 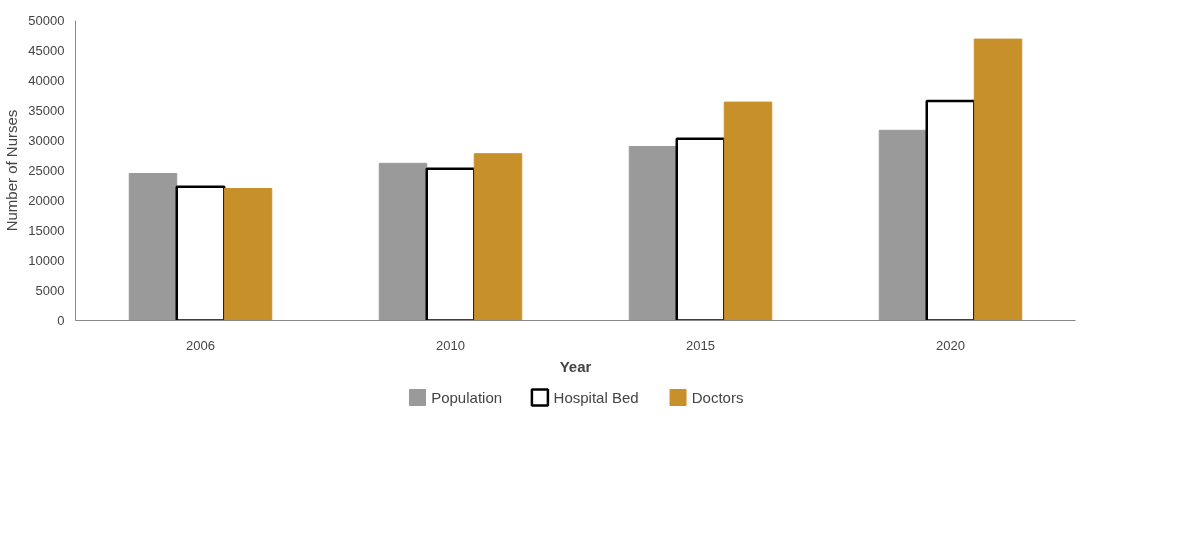 What do you see at coordinates (200, 345) in the screenshot?
I see `x-tick-label: 2006` at bounding box center [200, 345].